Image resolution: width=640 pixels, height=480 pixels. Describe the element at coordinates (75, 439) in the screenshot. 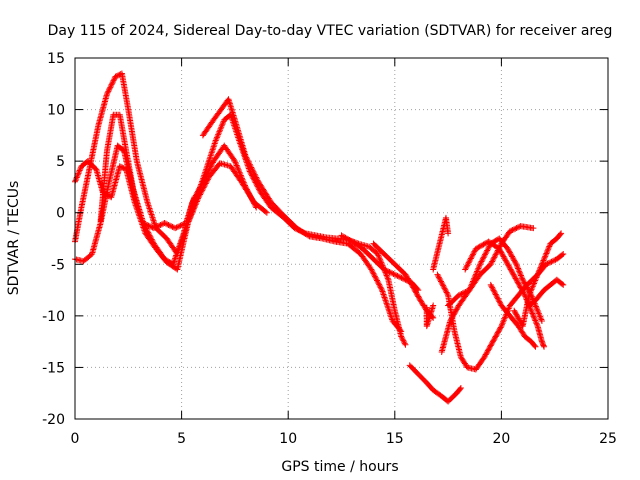

I see `x-tick-label: 0` at that location.